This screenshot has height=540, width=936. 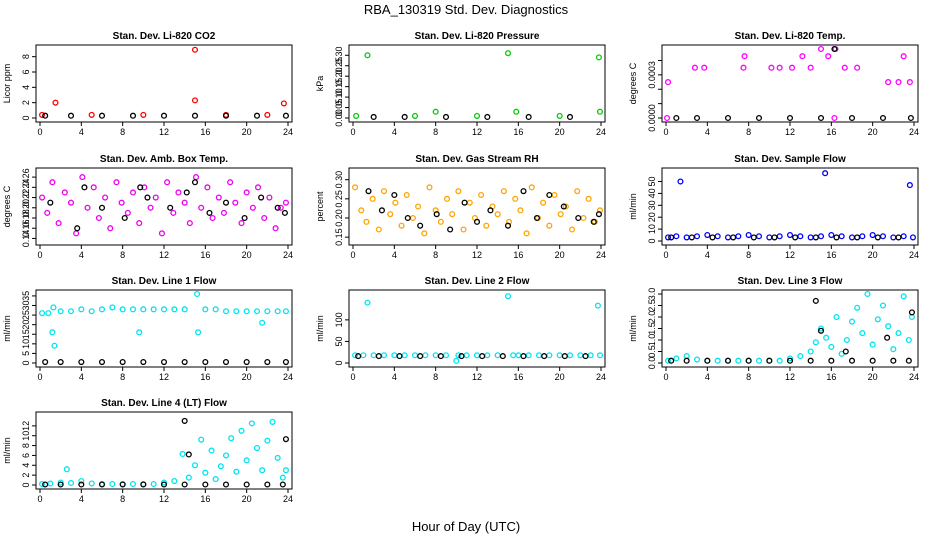 I want to click on y-tick-label: 25, so click(x=26, y=315).